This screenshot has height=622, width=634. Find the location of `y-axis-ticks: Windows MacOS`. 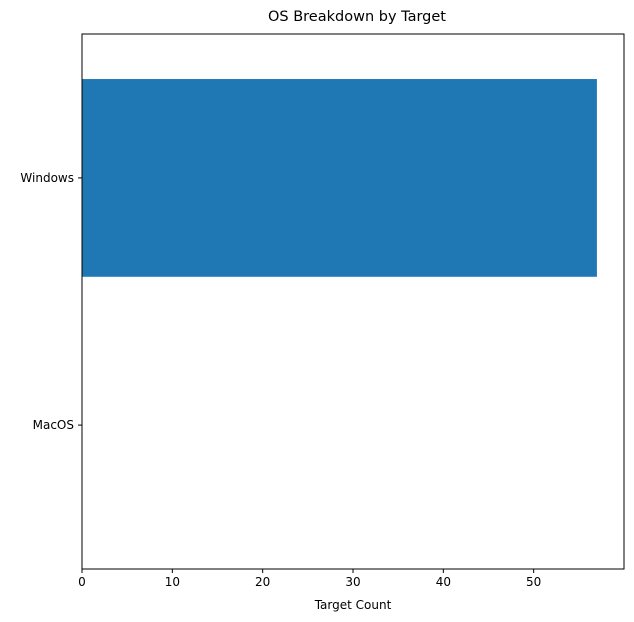

y-axis-ticks: Windows MacOS is located at coordinates (51, 301).